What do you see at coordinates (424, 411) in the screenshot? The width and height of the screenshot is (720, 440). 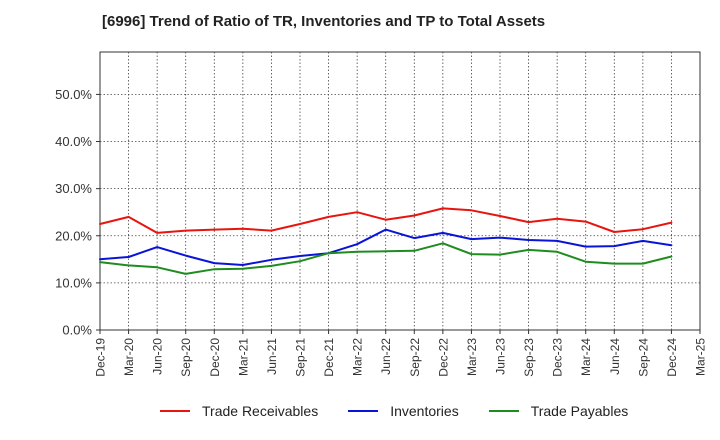 I see `legend-label-inventories: Inventories` at bounding box center [424, 411].